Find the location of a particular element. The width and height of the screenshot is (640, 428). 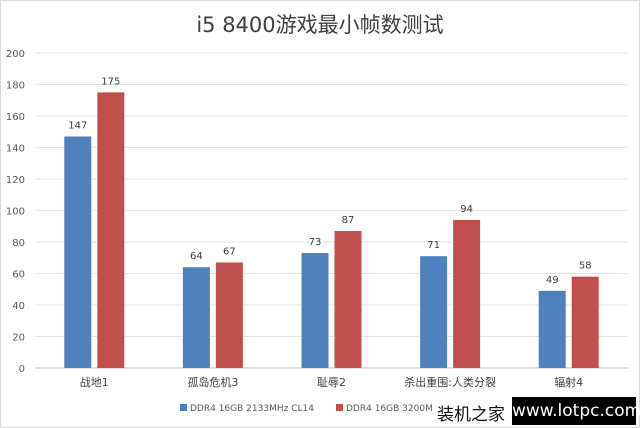

y-tick-label: 120 is located at coordinates (15, 180).